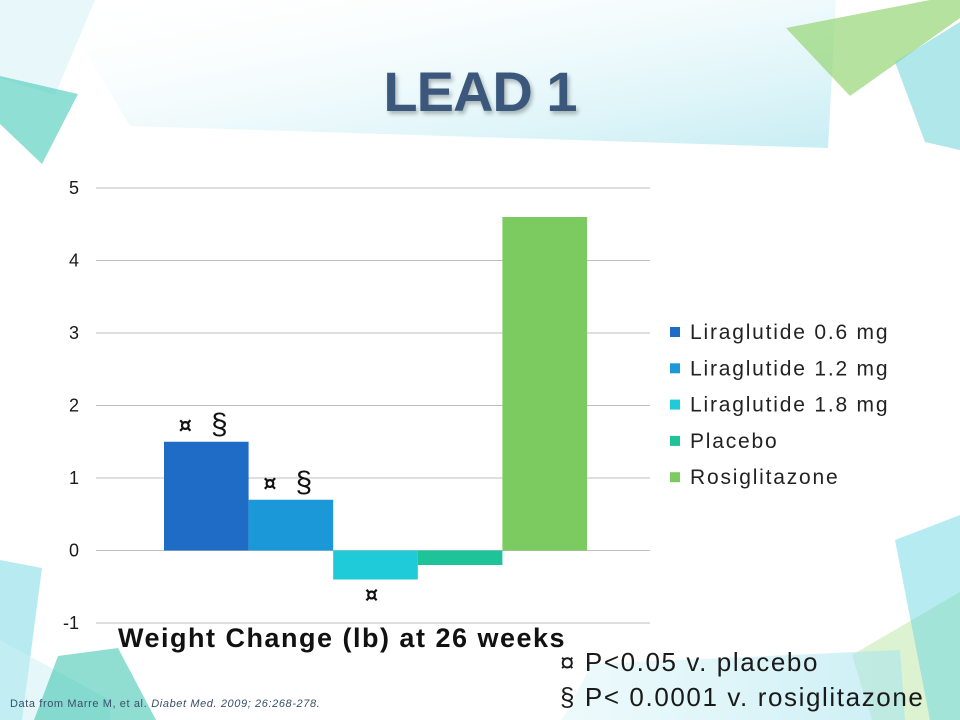 This screenshot has width=960, height=720. Describe the element at coordinates (873, 48) in the screenshot. I see `decor-shape-top-right-green` at that location.